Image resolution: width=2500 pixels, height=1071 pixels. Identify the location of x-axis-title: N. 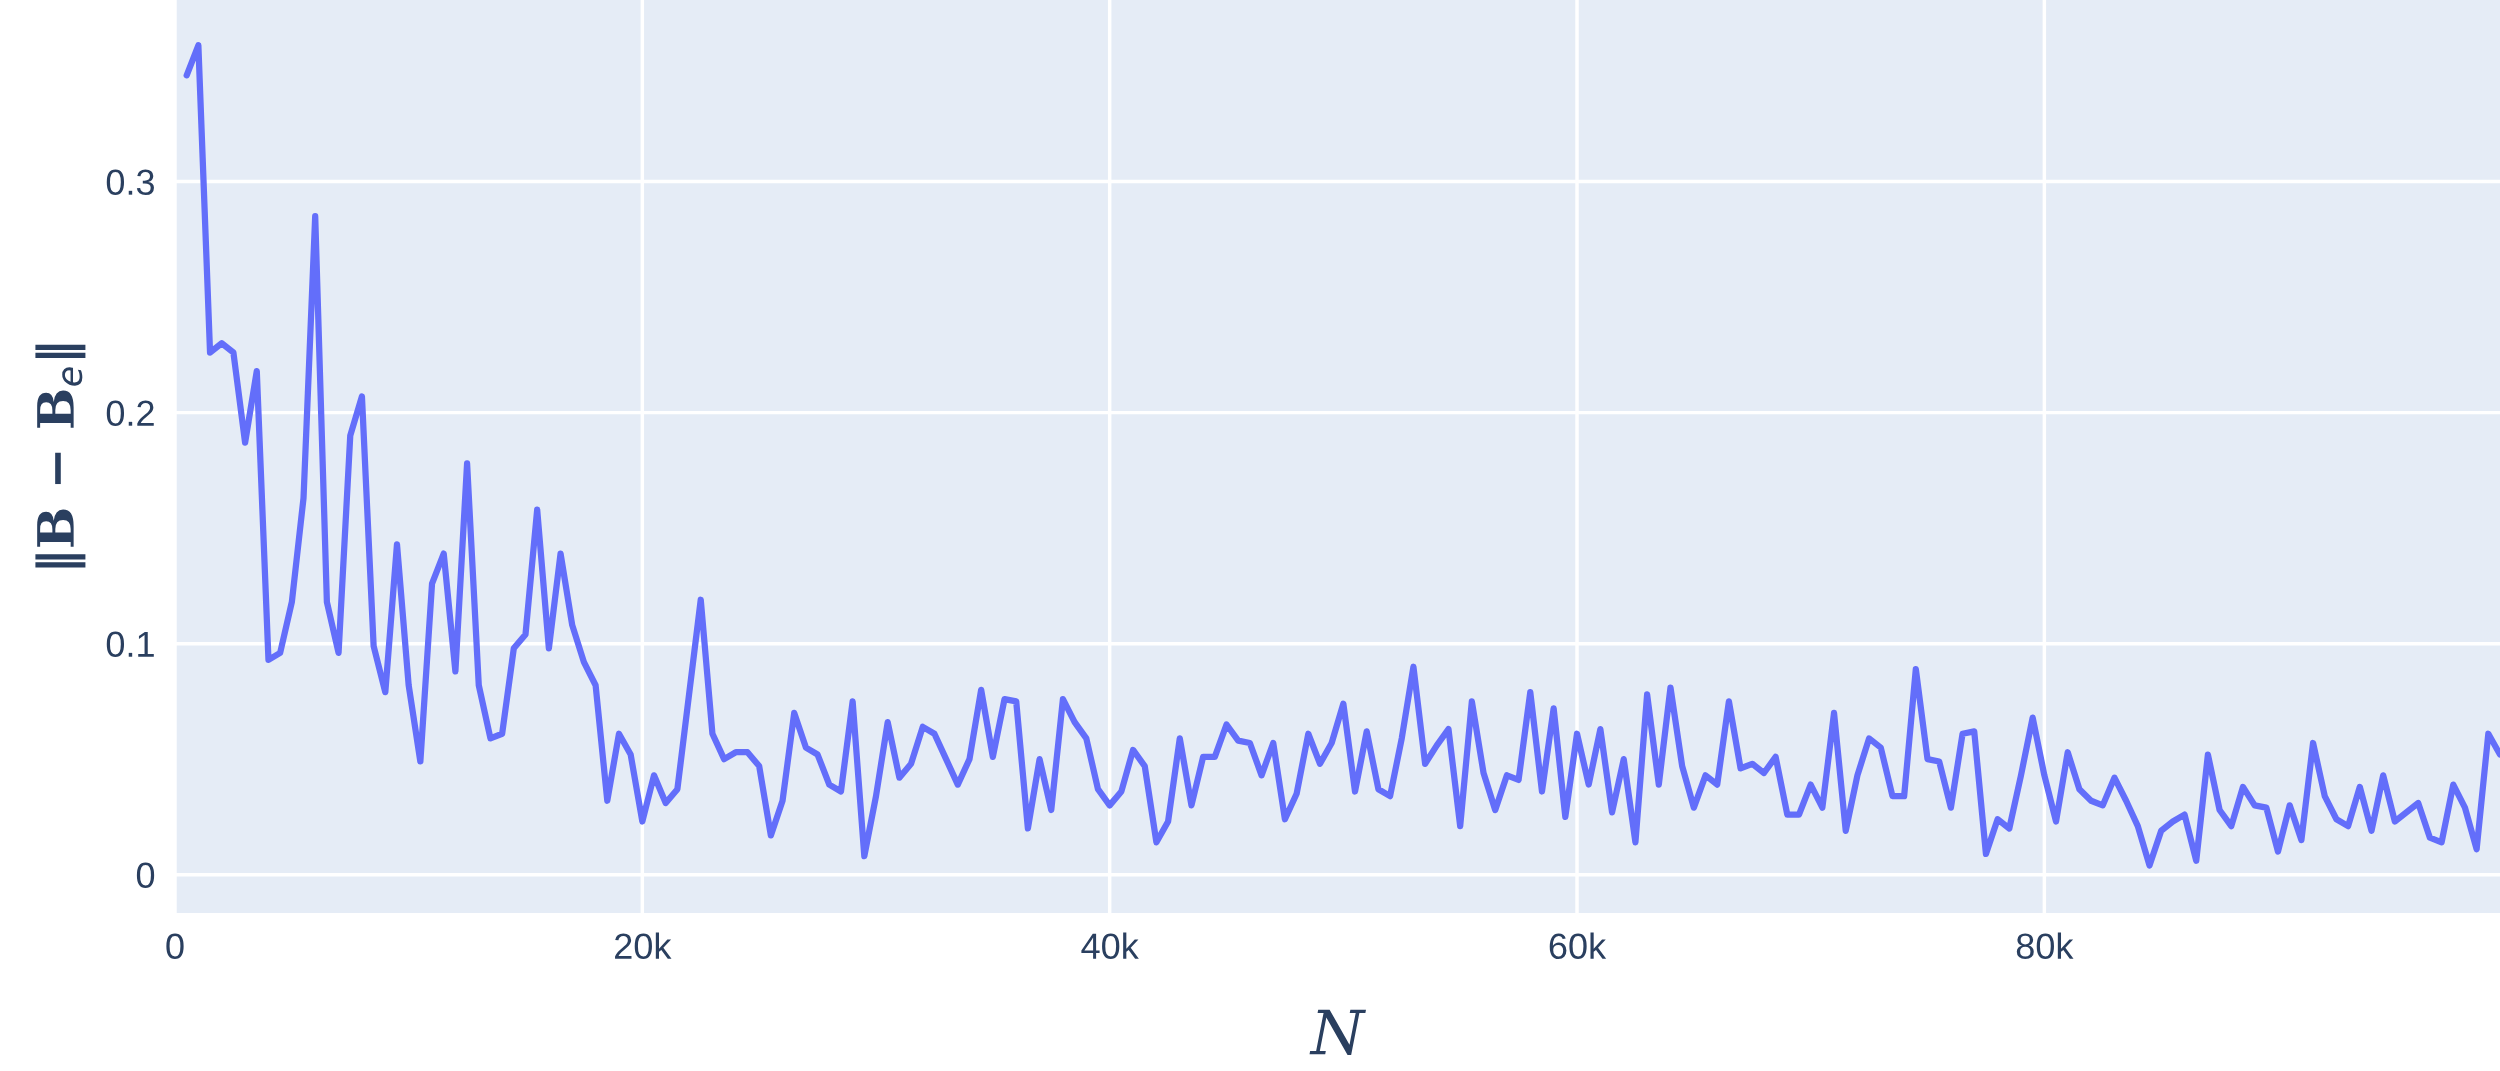
(1337, 1032).